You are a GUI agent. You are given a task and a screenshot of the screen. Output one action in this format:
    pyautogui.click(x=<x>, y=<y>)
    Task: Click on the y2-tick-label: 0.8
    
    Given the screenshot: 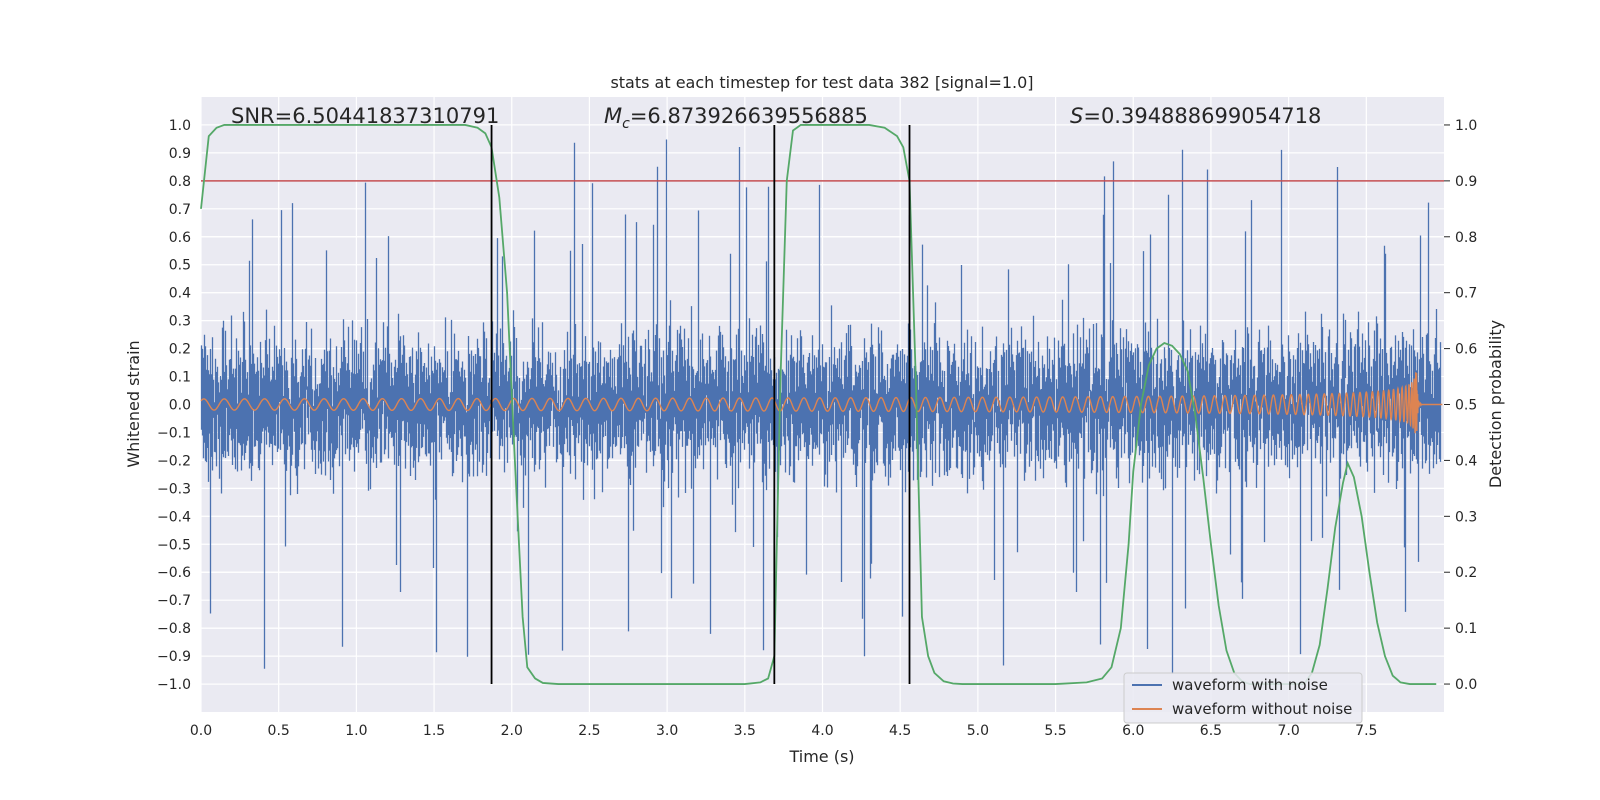 What is the action you would take?
    pyautogui.click(x=1466, y=238)
    